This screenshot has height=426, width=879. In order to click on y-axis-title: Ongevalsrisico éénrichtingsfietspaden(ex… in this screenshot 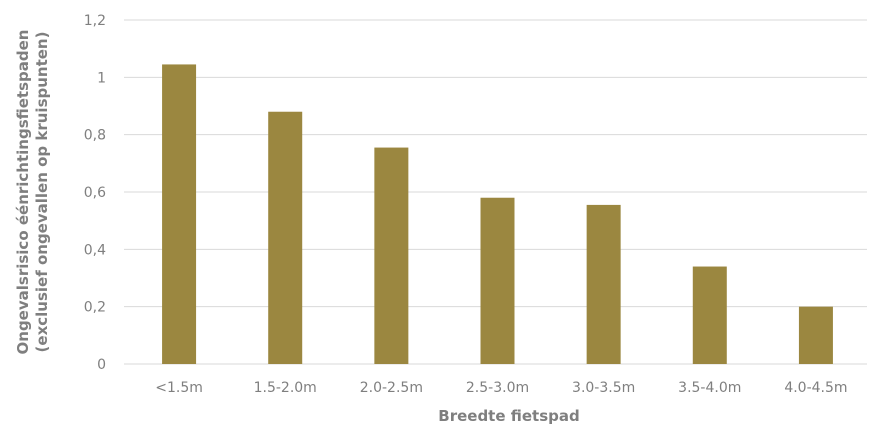, I will do `click(32, 192)`.